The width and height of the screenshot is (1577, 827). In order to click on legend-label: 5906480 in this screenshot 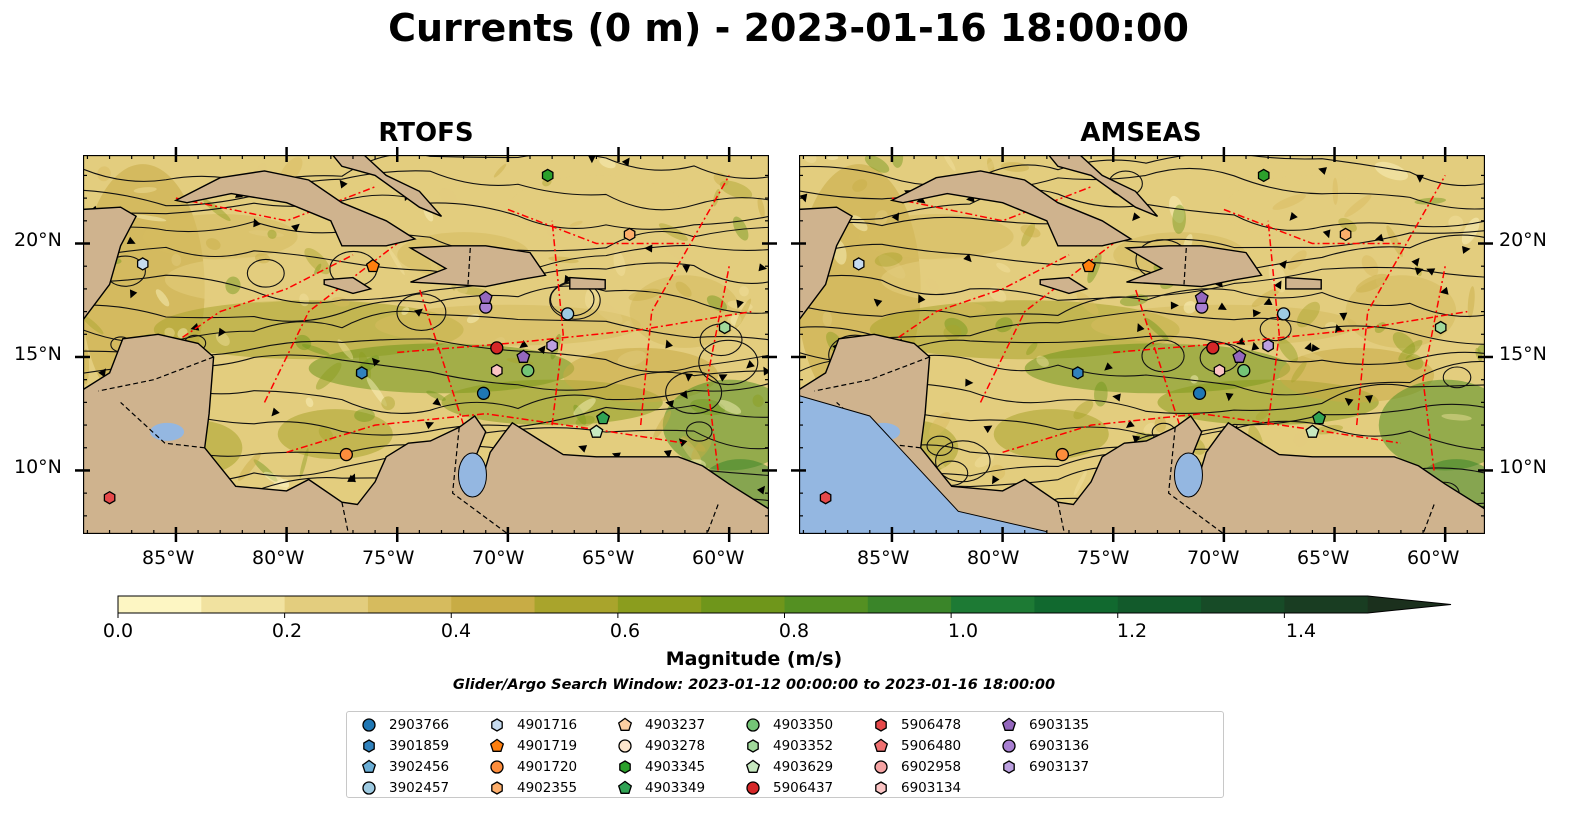, I will do `click(931, 745)`.